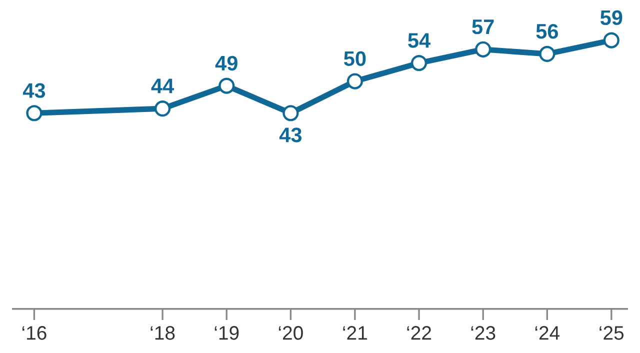 This screenshot has height=353, width=640. What do you see at coordinates (611, 18) in the screenshot?
I see `data-label: 59` at bounding box center [611, 18].